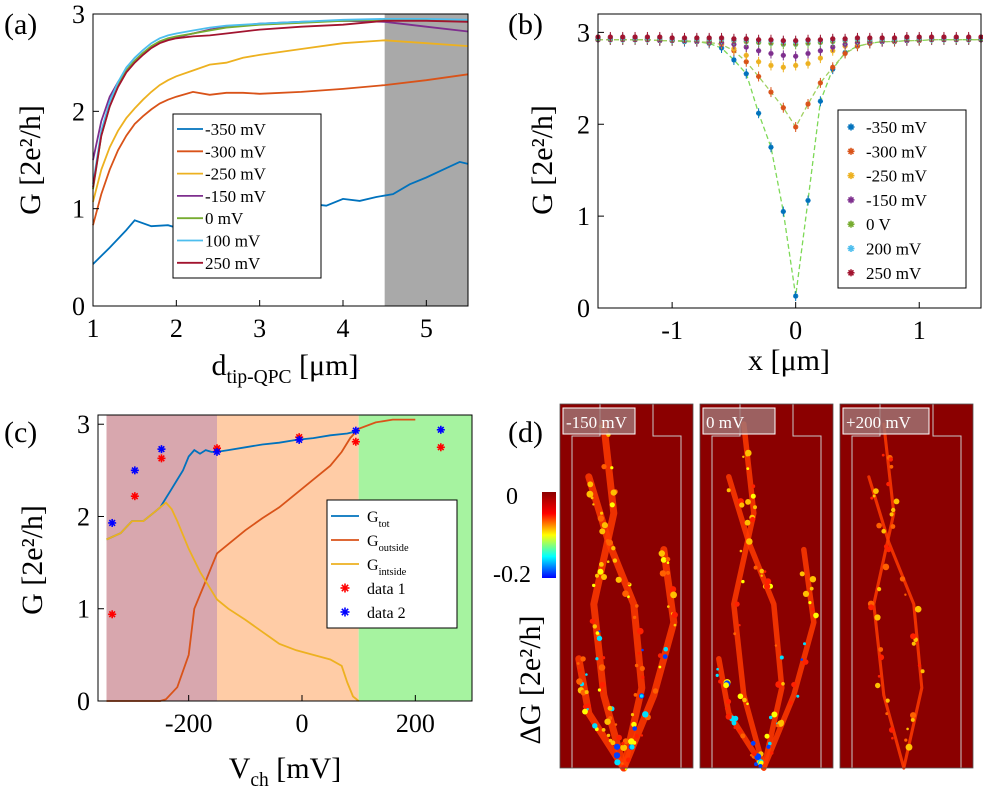 The image size is (983, 786). I want to click on heatmap-label-0: -150 mV, so click(597, 422).